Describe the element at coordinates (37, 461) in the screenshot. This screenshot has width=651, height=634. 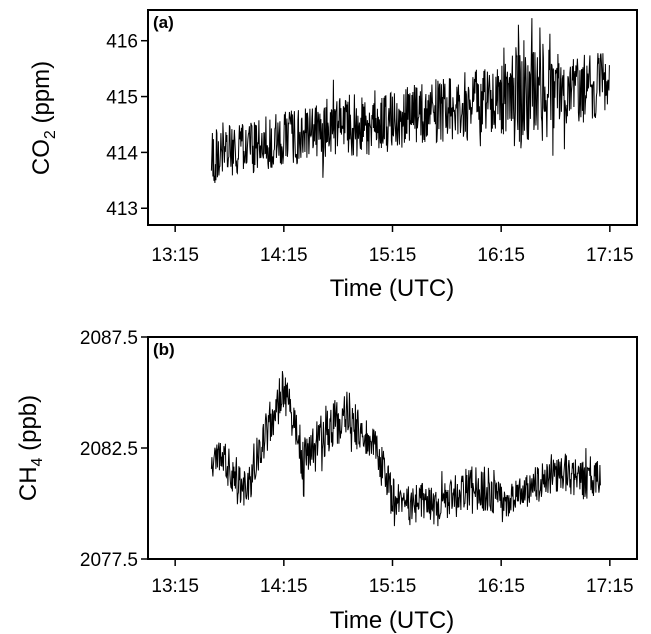
I see `panel-b-y-title-sub: 4` at that location.